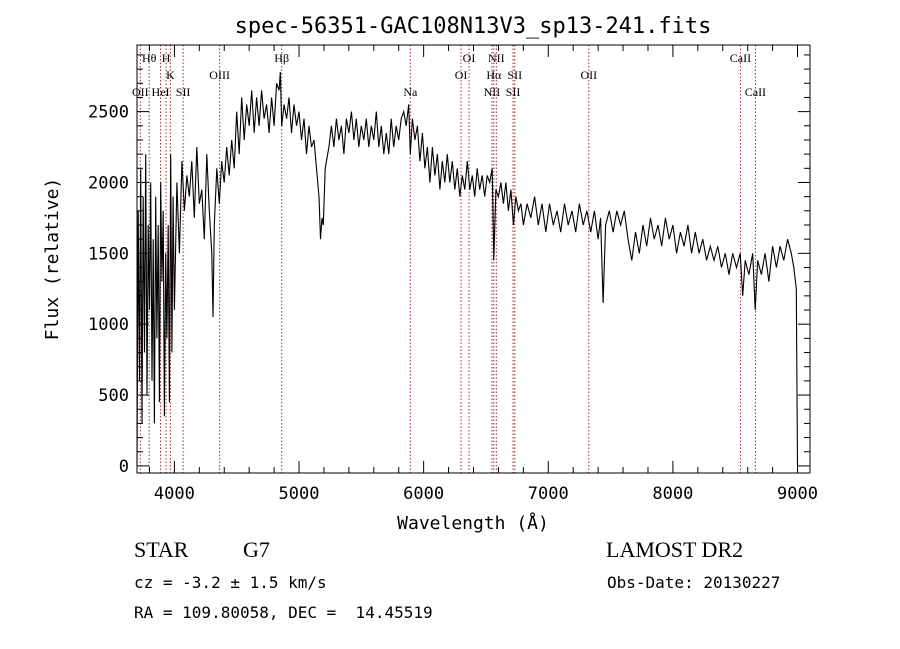 This screenshot has height=649, width=900. I want to click on y-tick-label: 1000, so click(108, 325).